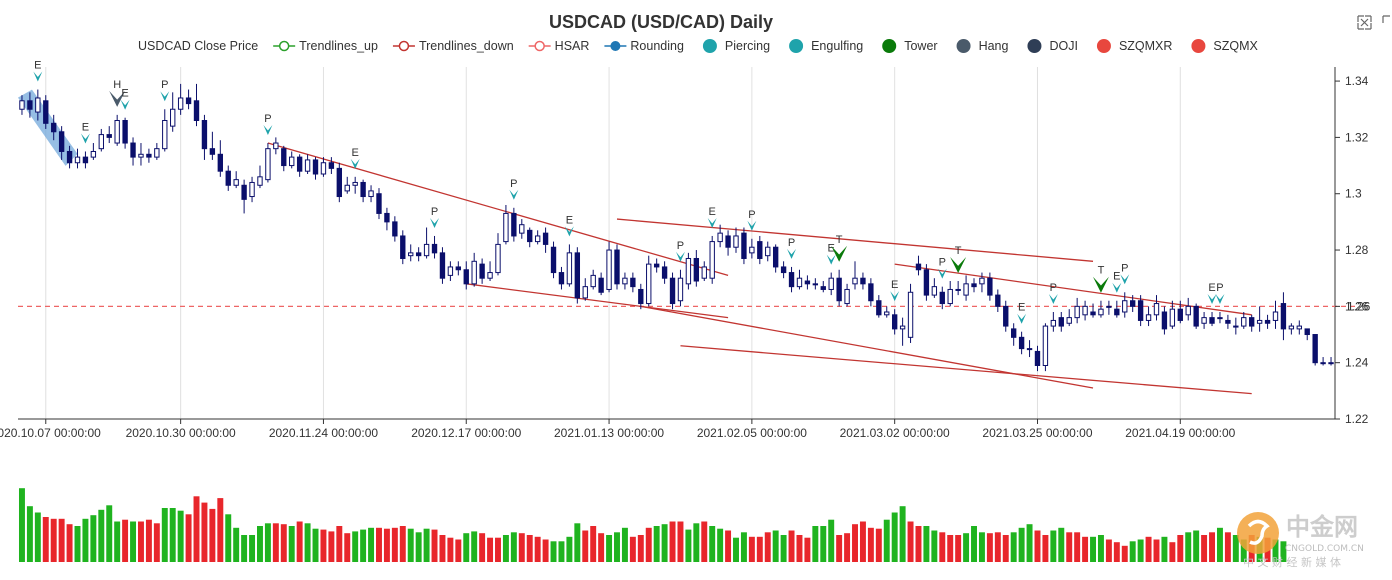 The image size is (1392, 580). What do you see at coordinates (117, 85) in the screenshot?
I see `pattern-marker-label: H` at bounding box center [117, 85].